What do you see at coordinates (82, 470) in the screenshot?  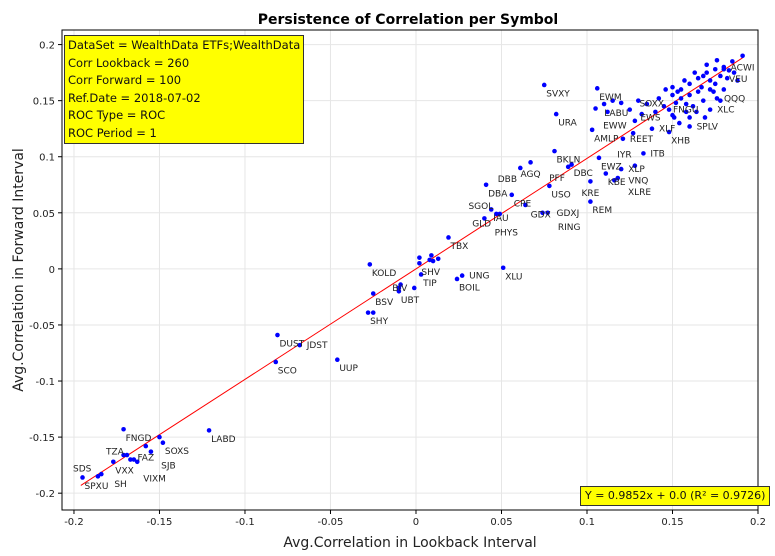 I see `point-label: SDS` at bounding box center [82, 470].